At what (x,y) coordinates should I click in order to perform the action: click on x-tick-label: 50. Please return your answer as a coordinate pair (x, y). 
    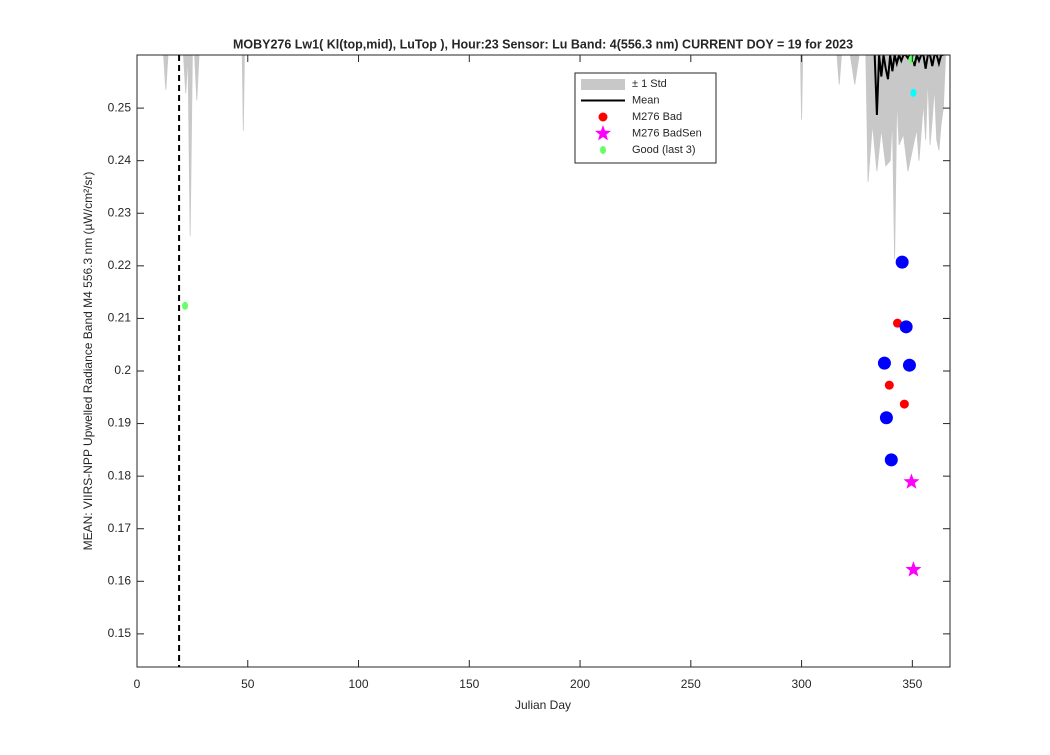
    Looking at the image, I should click on (248, 684).